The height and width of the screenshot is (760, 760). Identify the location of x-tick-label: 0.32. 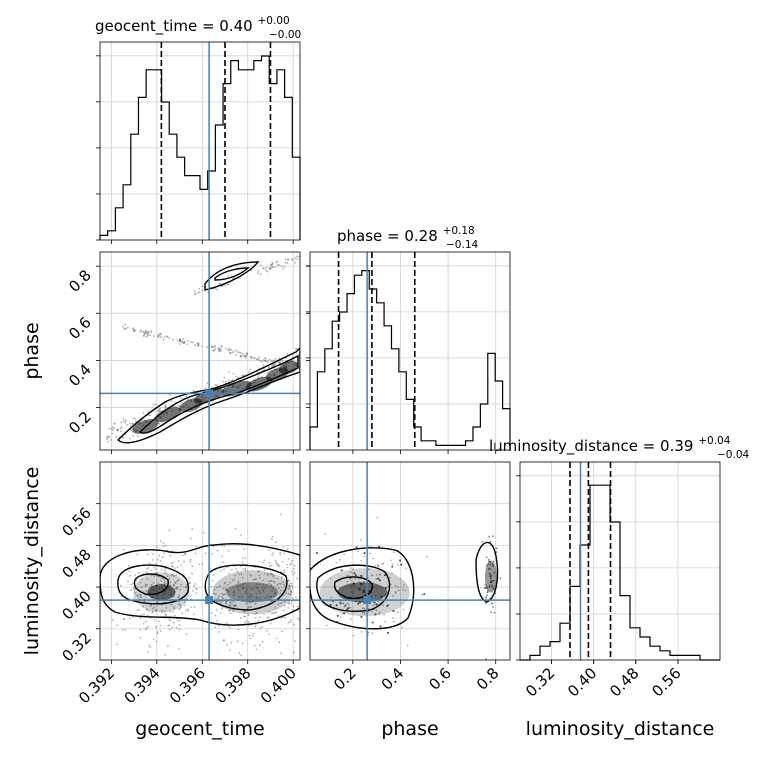
(540, 682).